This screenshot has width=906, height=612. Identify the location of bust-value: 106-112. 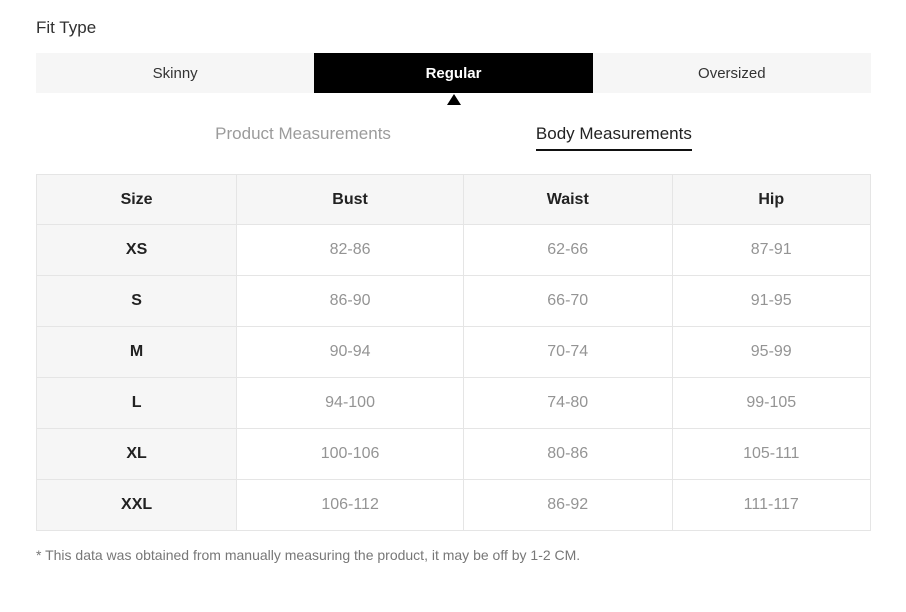
(350, 505).